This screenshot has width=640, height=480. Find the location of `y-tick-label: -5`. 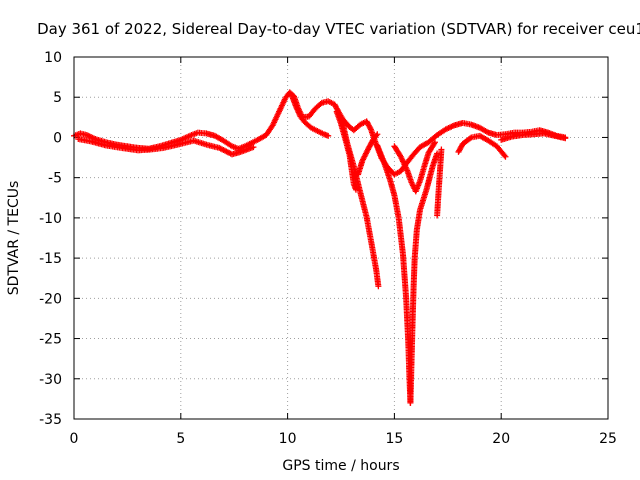

y-tick-label: -5 is located at coordinates (55, 179).